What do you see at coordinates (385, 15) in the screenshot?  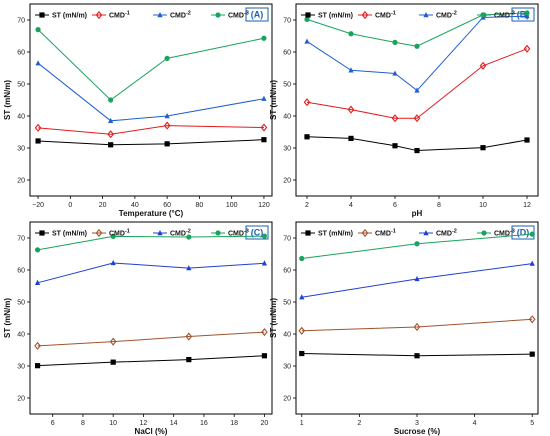 I see `legend-label: CMD-1` at bounding box center [385, 15].